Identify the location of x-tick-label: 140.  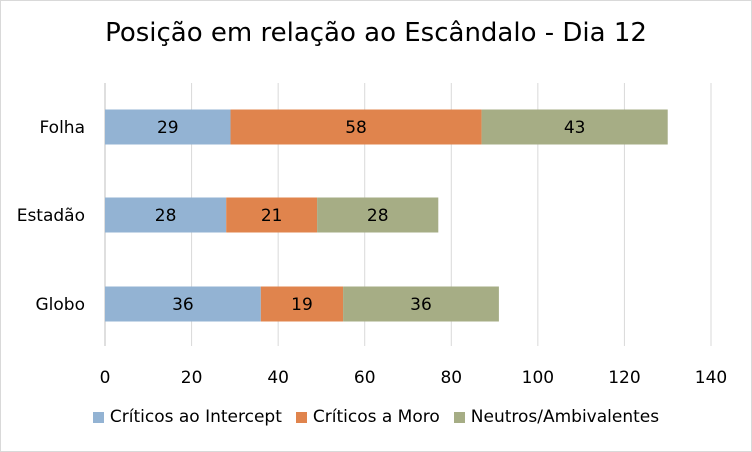
(711, 378).